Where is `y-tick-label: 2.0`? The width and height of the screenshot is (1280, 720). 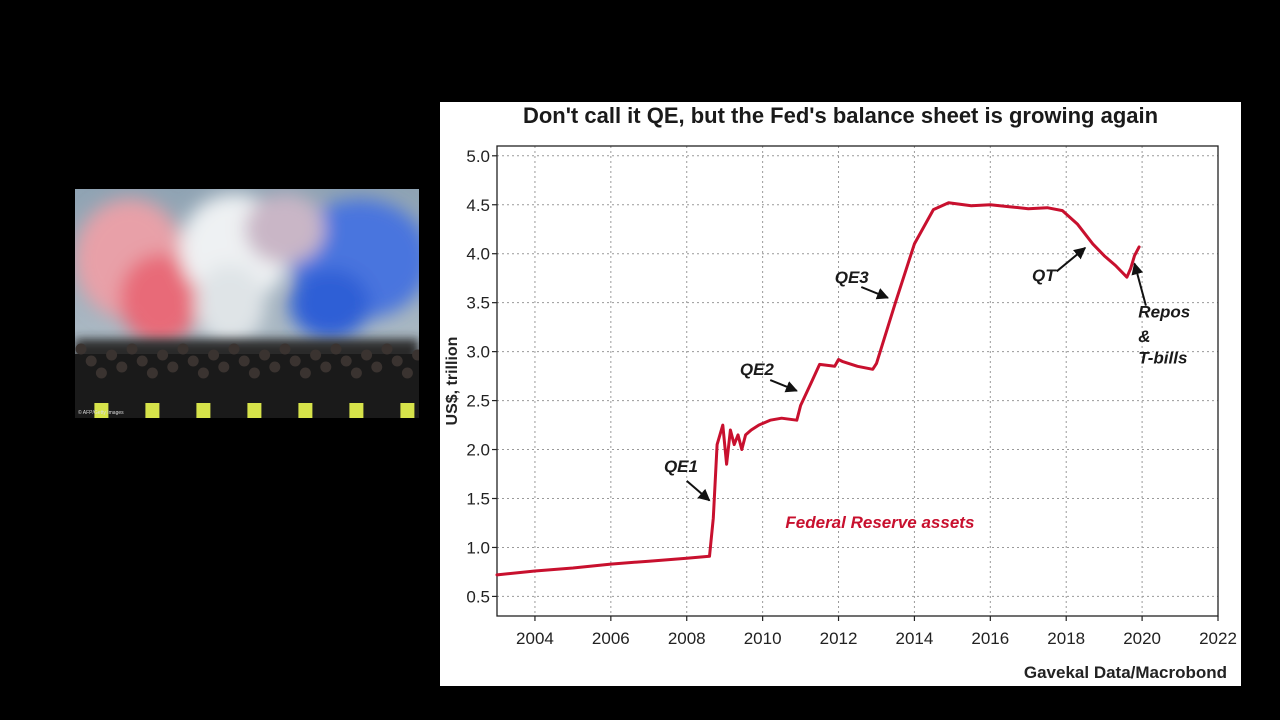
y-tick-label: 2.0 is located at coordinates (478, 450).